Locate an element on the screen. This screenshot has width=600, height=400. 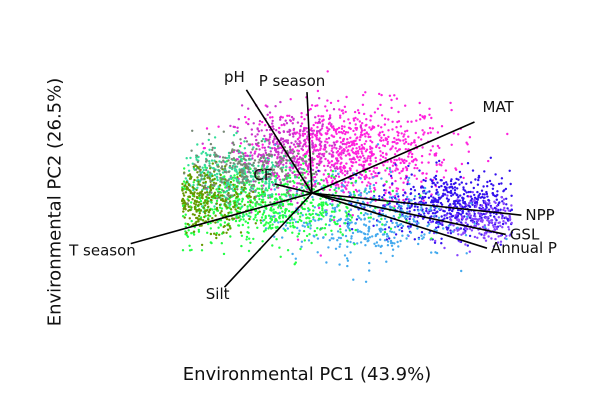
loading-arrow-mat is located at coordinates (393, 157).